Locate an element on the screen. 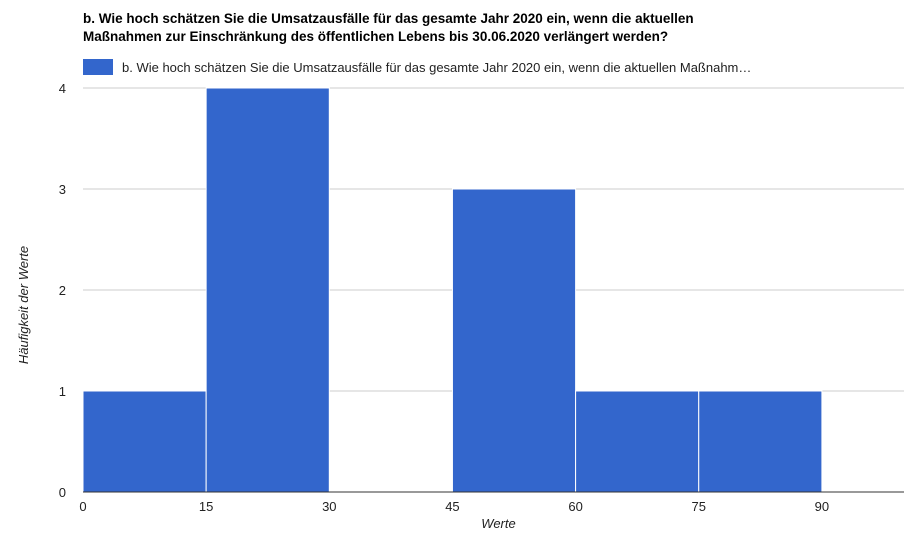  legend-swatch is located at coordinates (98, 67).